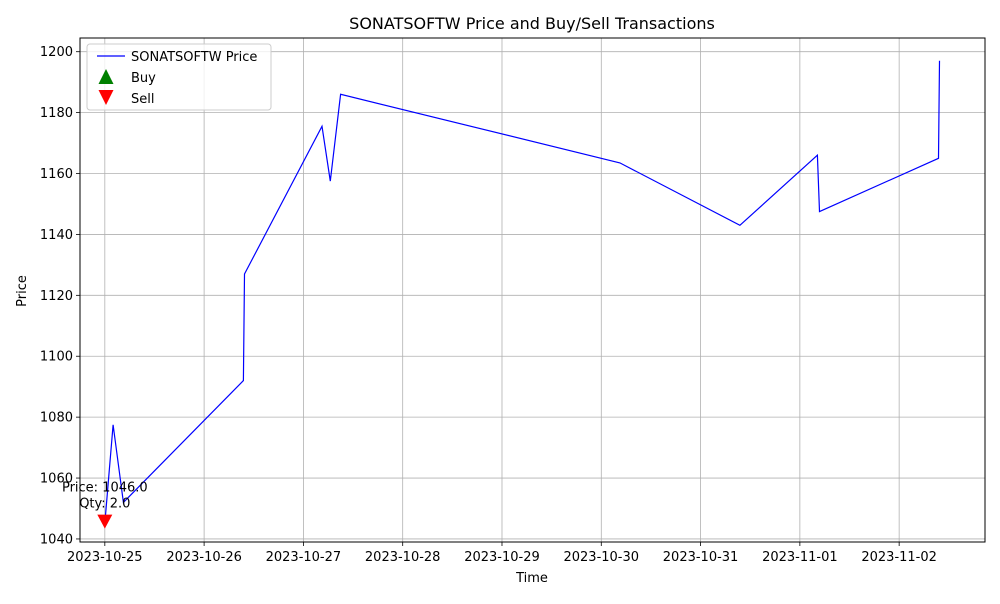 The height and width of the screenshot is (604, 1000). Describe the element at coordinates (800, 557) in the screenshot. I see `x-tick-label: 2023-11-01` at that location.